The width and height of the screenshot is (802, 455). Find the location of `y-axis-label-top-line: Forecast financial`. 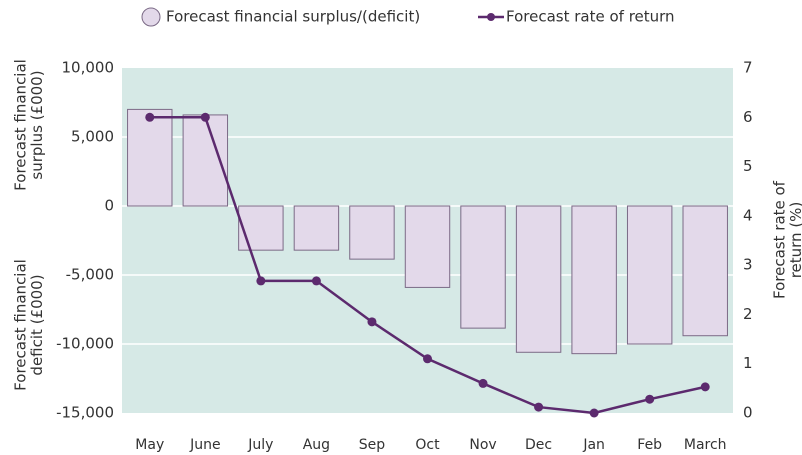

y-axis-label-top-line: Forecast financial is located at coordinates (20, 125).